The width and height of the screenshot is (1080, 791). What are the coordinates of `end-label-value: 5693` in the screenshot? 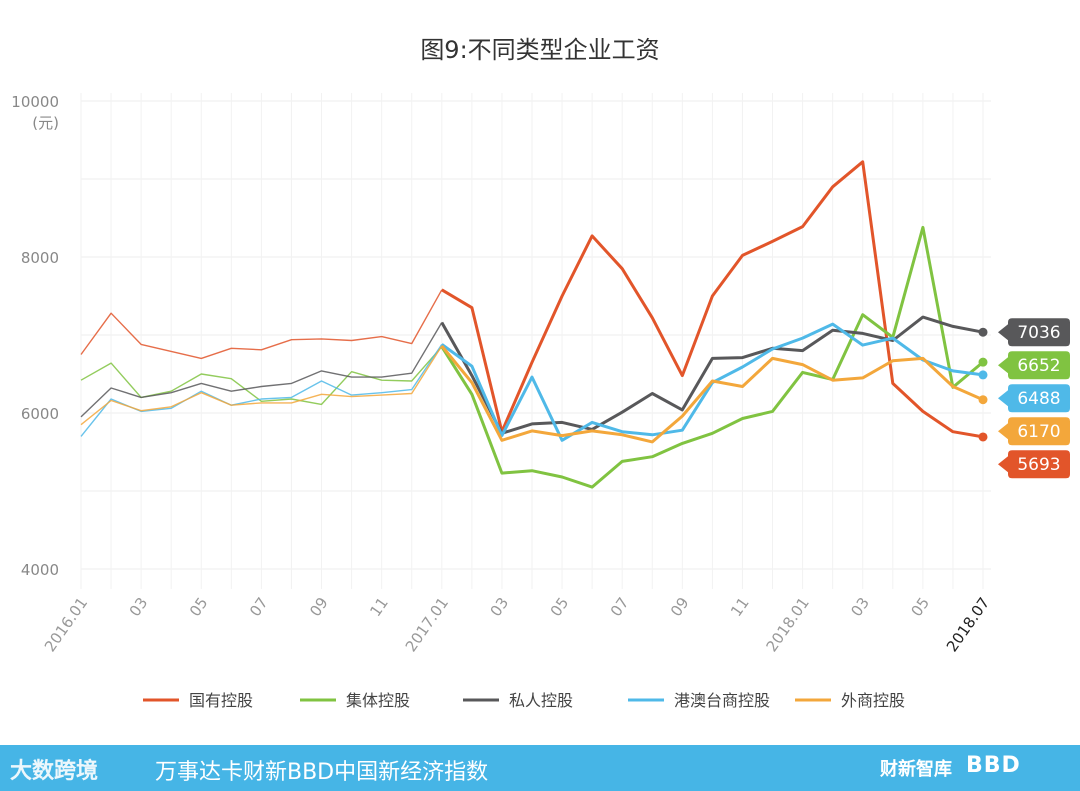 It's located at (1038, 465).